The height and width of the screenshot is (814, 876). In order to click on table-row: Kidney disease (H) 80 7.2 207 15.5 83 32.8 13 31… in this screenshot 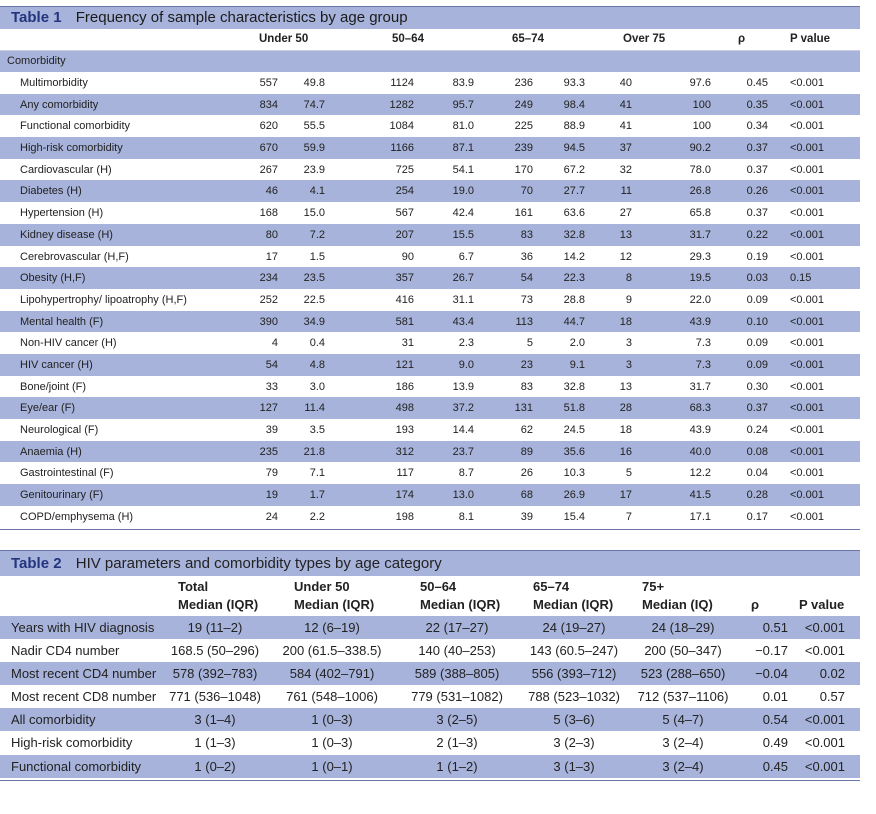, I will do `click(430, 234)`.